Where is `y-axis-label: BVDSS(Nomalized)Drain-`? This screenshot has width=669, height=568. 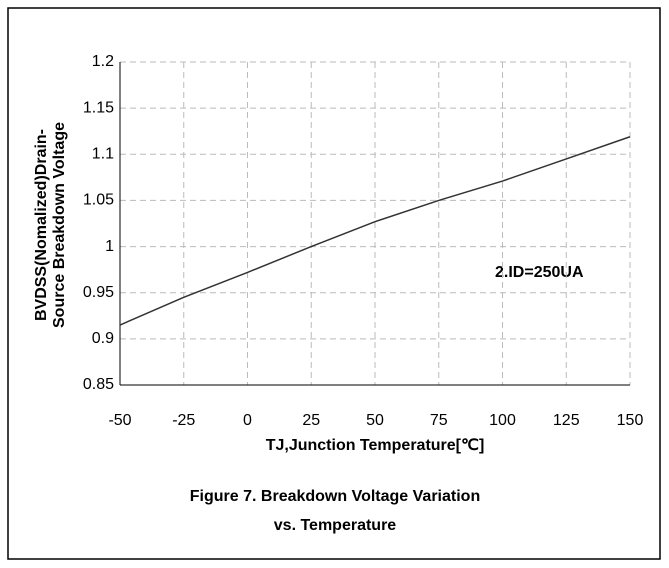
y-axis-label: BVDSS(Nomalized)Drain- is located at coordinates (41, 225).